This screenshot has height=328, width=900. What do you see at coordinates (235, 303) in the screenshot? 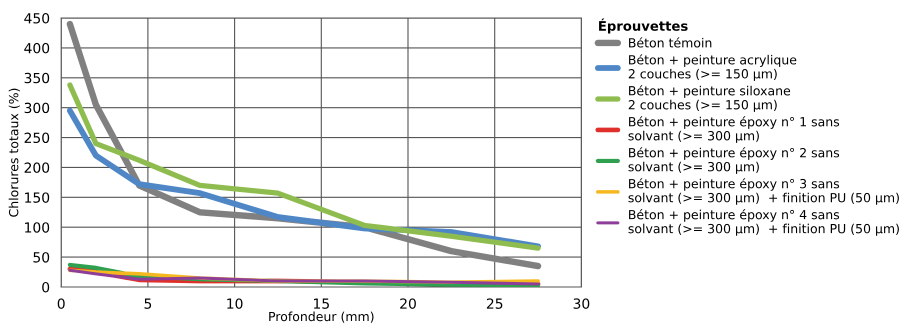
I see `x-tick-label: 10` at bounding box center [235, 303].